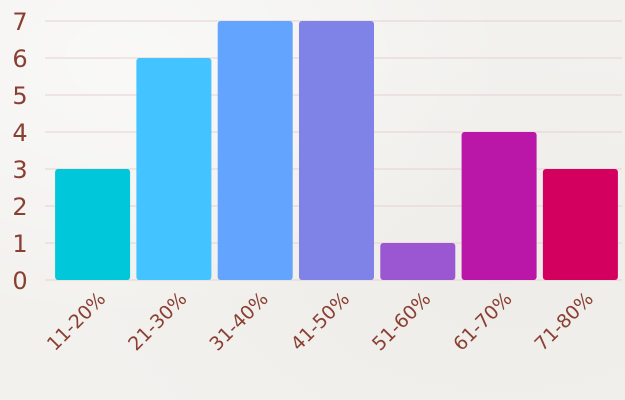 The height and width of the screenshot is (400, 625). Describe the element at coordinates (19, 133) in the screenshot. I see `y-tick-label: 4` at that location.